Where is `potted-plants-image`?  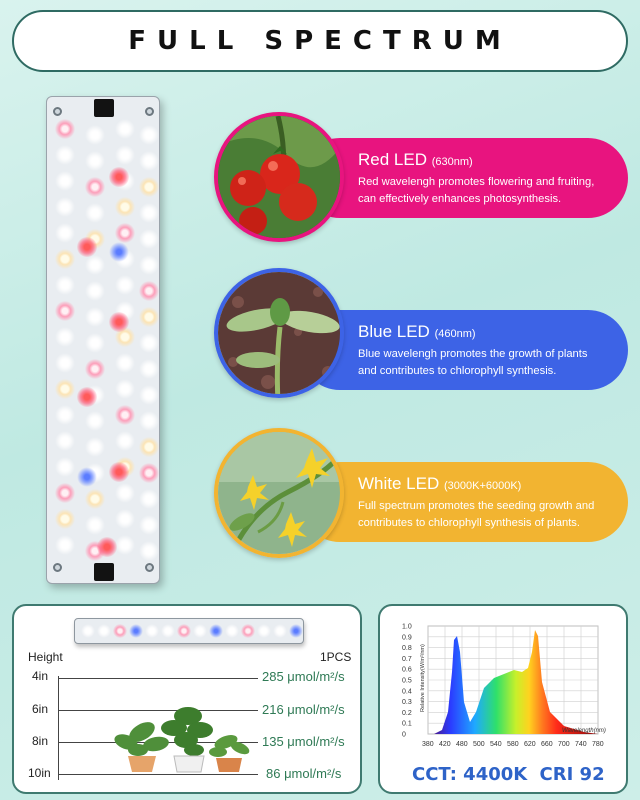
potted-plants-image is located at coordinates (182, 740).